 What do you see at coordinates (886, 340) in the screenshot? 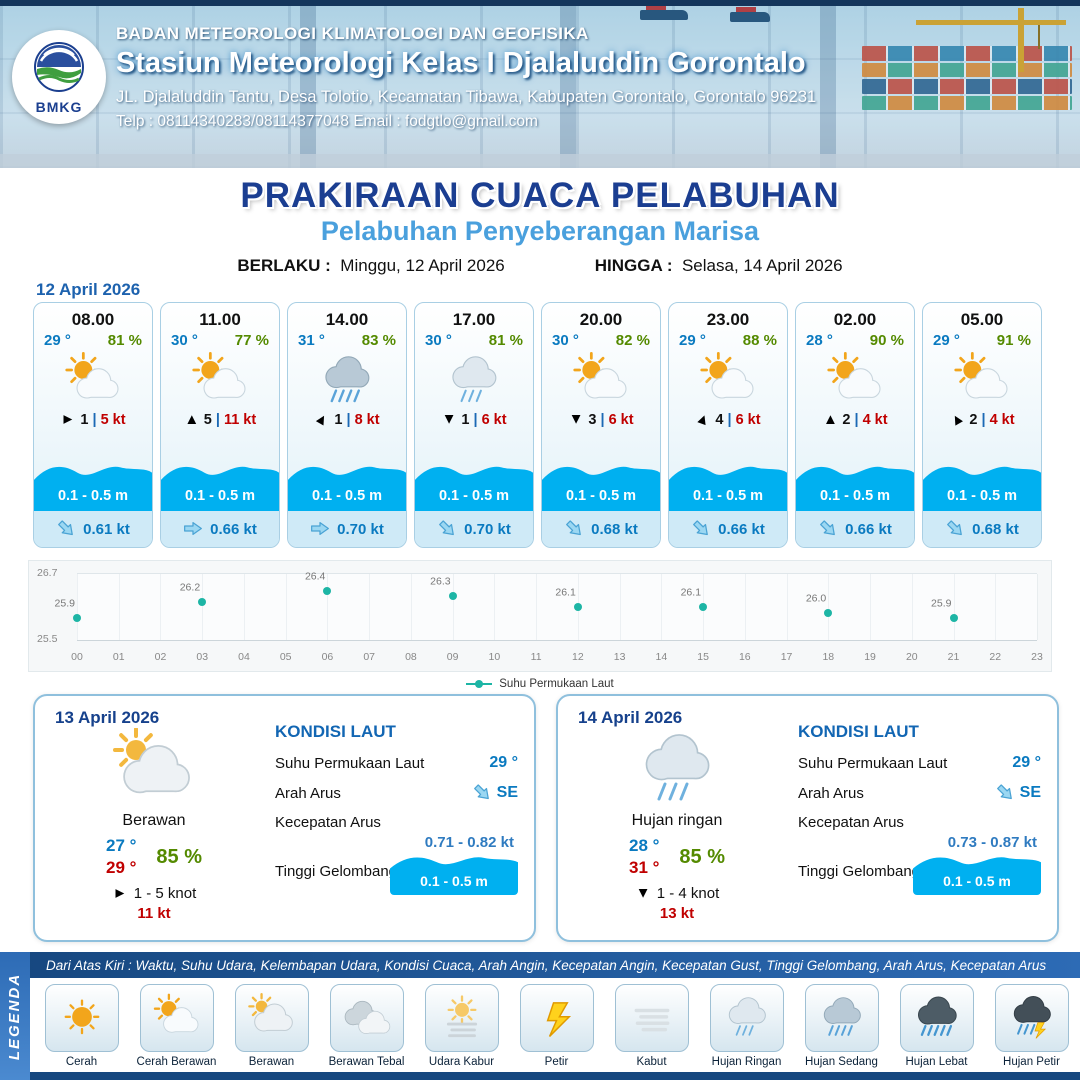
I see `humidity: 90 %` at bounding box center [886, 340].